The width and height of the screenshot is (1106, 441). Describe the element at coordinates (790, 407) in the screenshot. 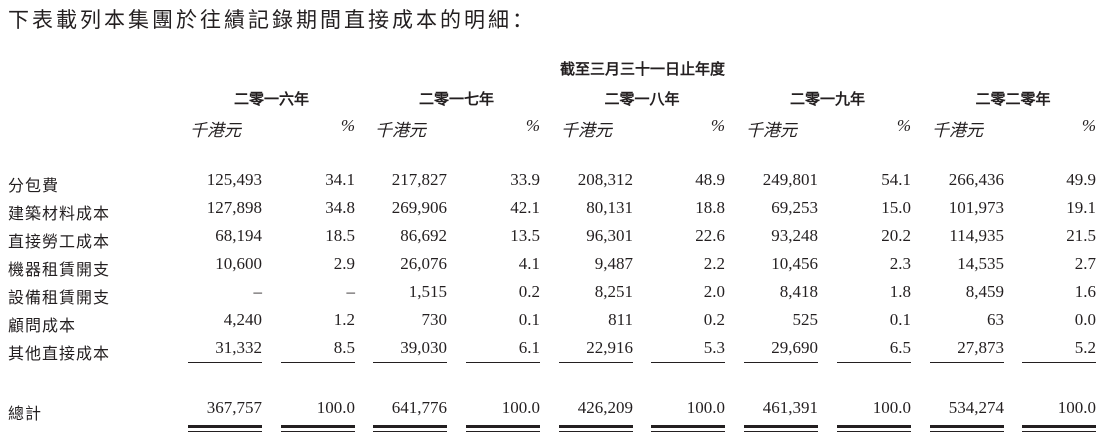

I see `total-cell: 461,391` at that location.